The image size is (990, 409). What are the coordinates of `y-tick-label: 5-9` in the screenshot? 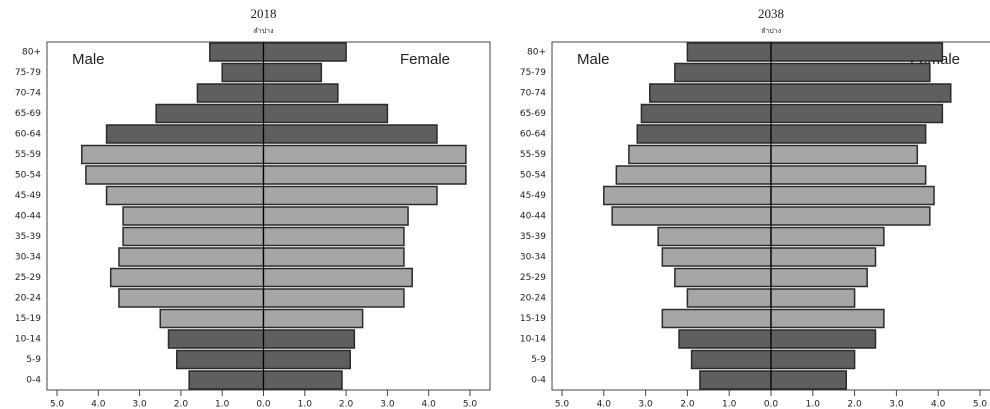 It's located at (33, 360).